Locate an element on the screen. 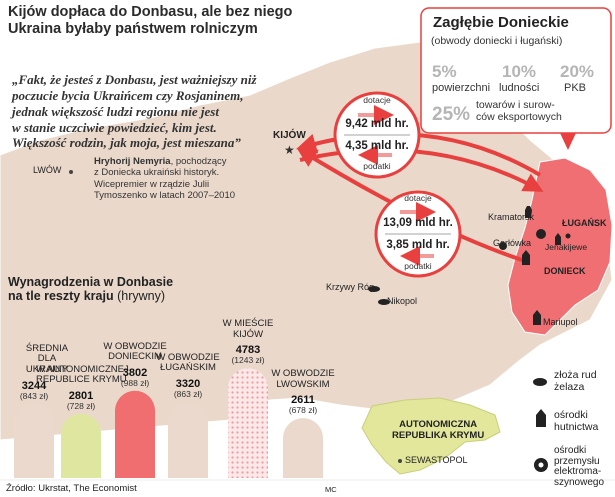  stat-label: ludności is located at coordinates (519, 88).